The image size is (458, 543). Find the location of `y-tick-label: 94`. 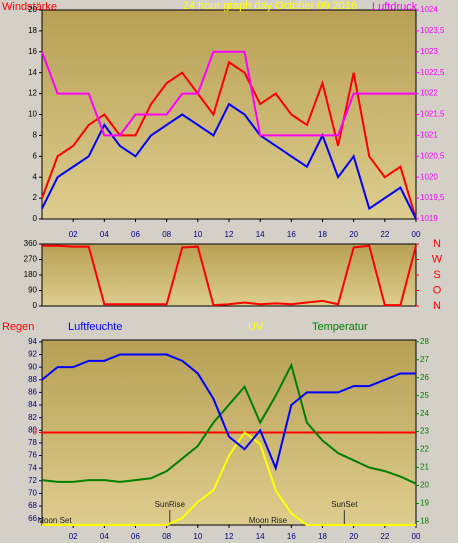

y-tick-label: 94 is located at coordinates (32, 341).